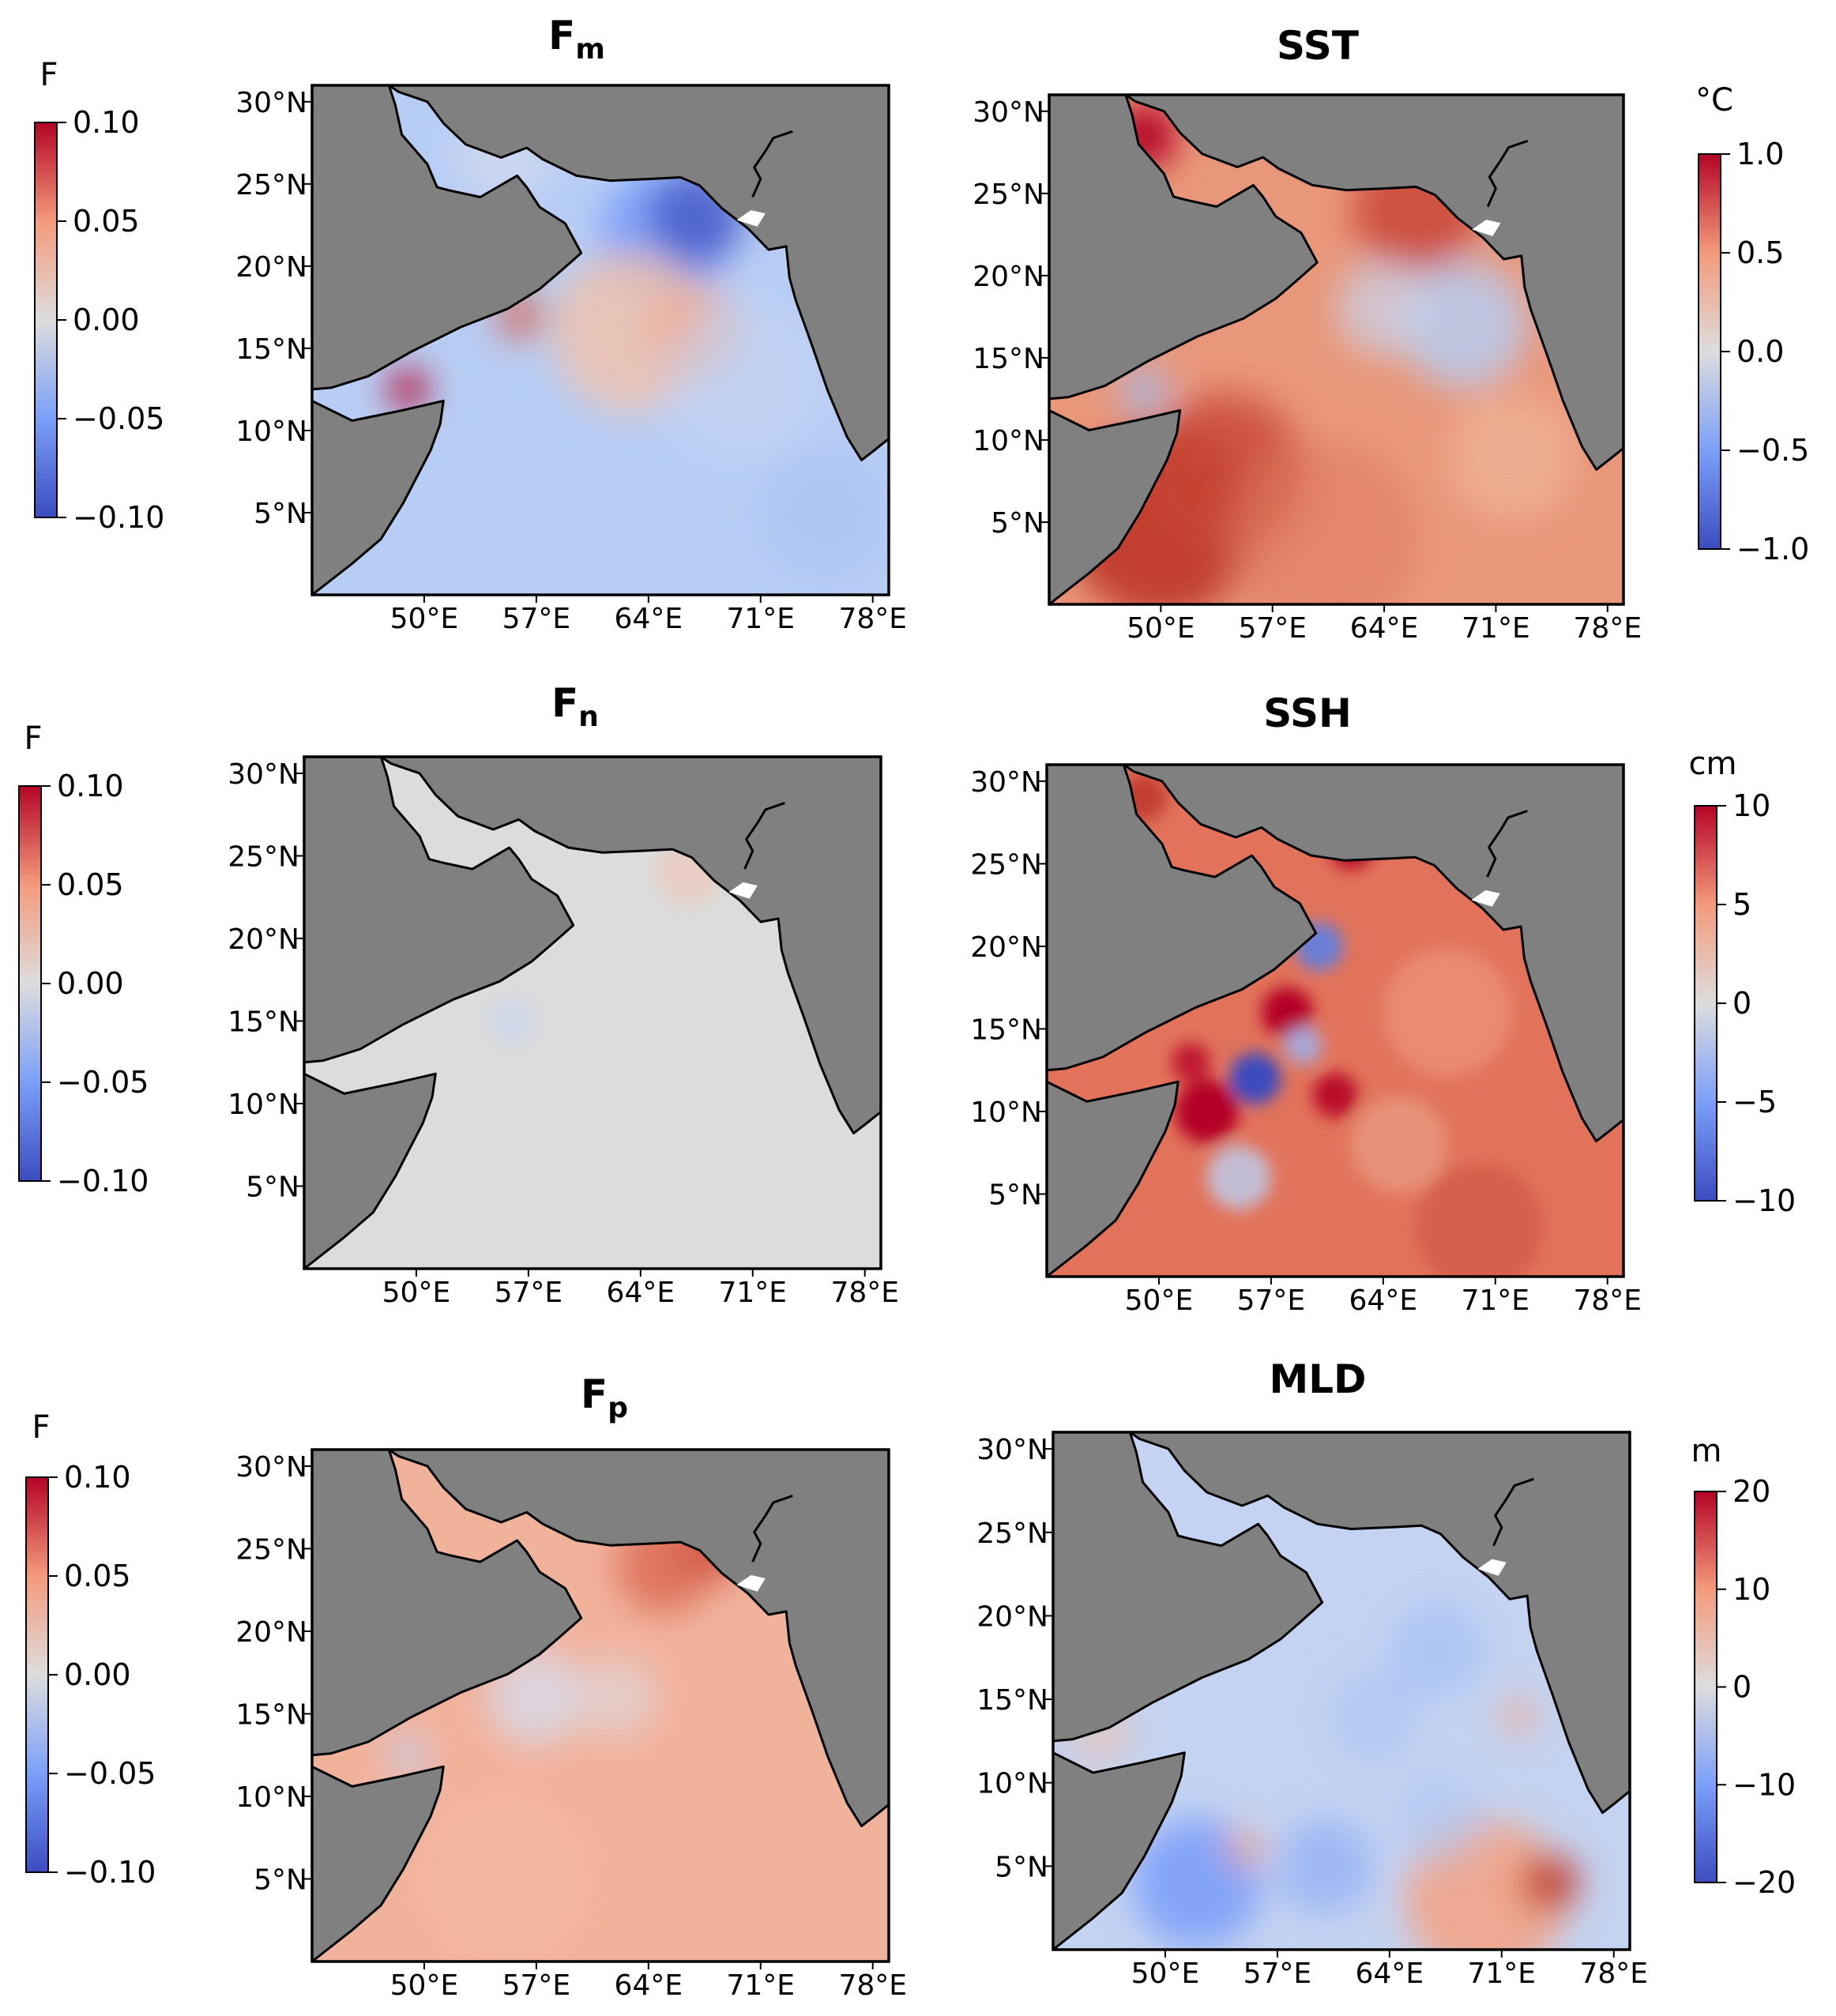 This screenshot has width=1836, height=2016. What do you see at coordinates (1713, 764) in the screenshot?
I see `colorbar-unit-label: cm` at bounding box center [1713, 764].